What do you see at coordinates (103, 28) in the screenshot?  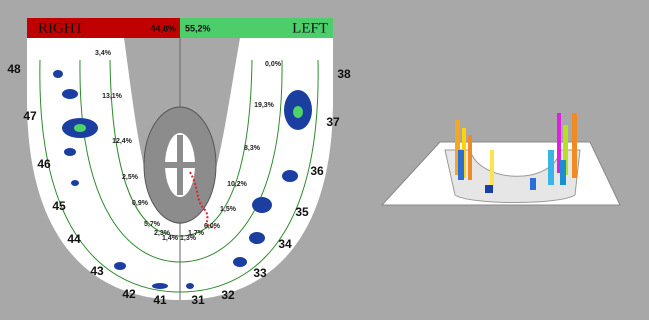 I see `right-bar` at bounding box center [103, 28].